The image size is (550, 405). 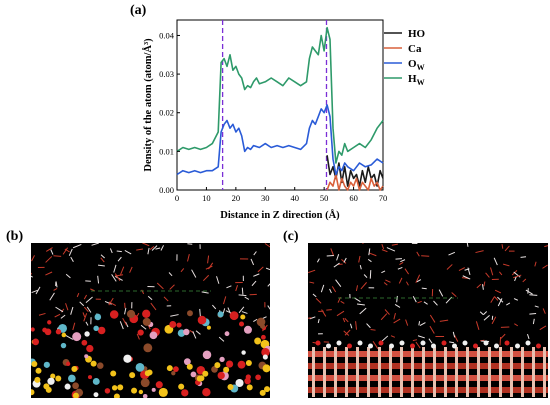 What do you see at coordinates (236, 198) in the screenshot?
I see `x-tick-label: 20` at bounding box center [236, 198].